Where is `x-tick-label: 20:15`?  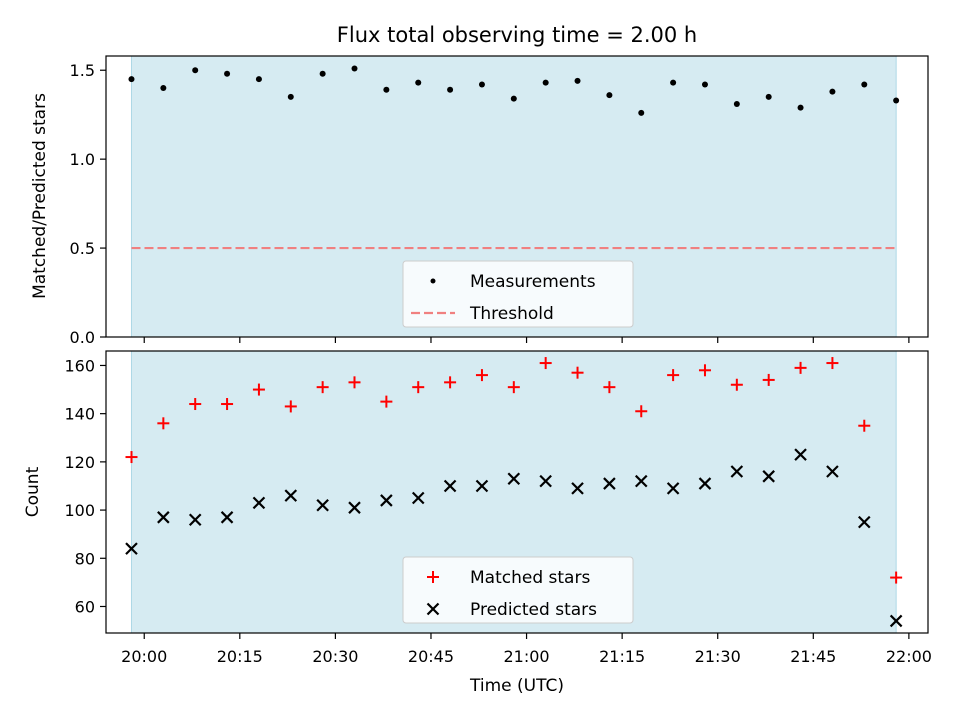 x-tick-label: 20:15 is located at coordinates (240, 656).